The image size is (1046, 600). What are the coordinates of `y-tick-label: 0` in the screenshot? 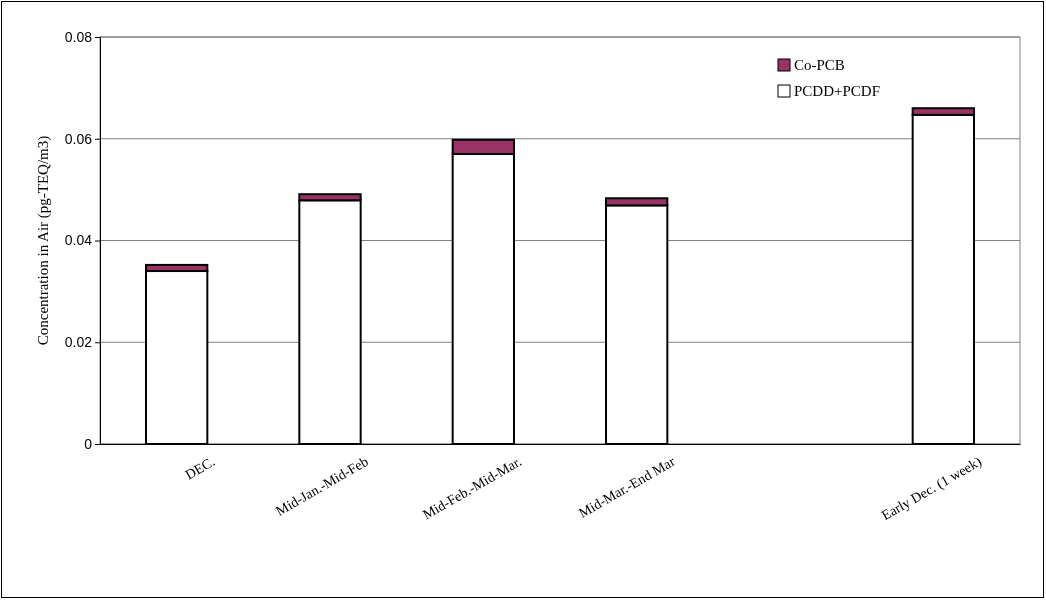 It's located at (88, 443).